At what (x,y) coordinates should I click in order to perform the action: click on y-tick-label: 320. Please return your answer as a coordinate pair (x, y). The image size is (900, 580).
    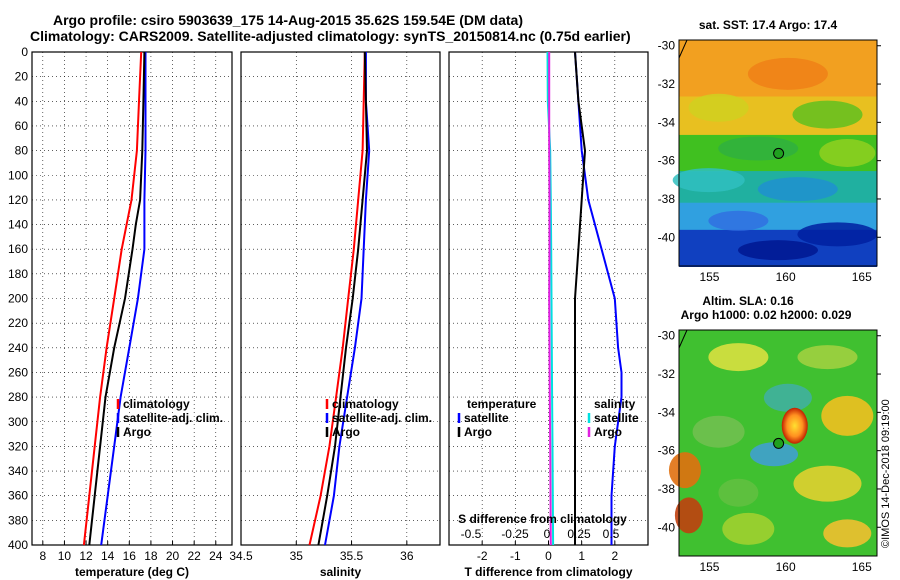
    Looking at the image, I should click on (18, 446).